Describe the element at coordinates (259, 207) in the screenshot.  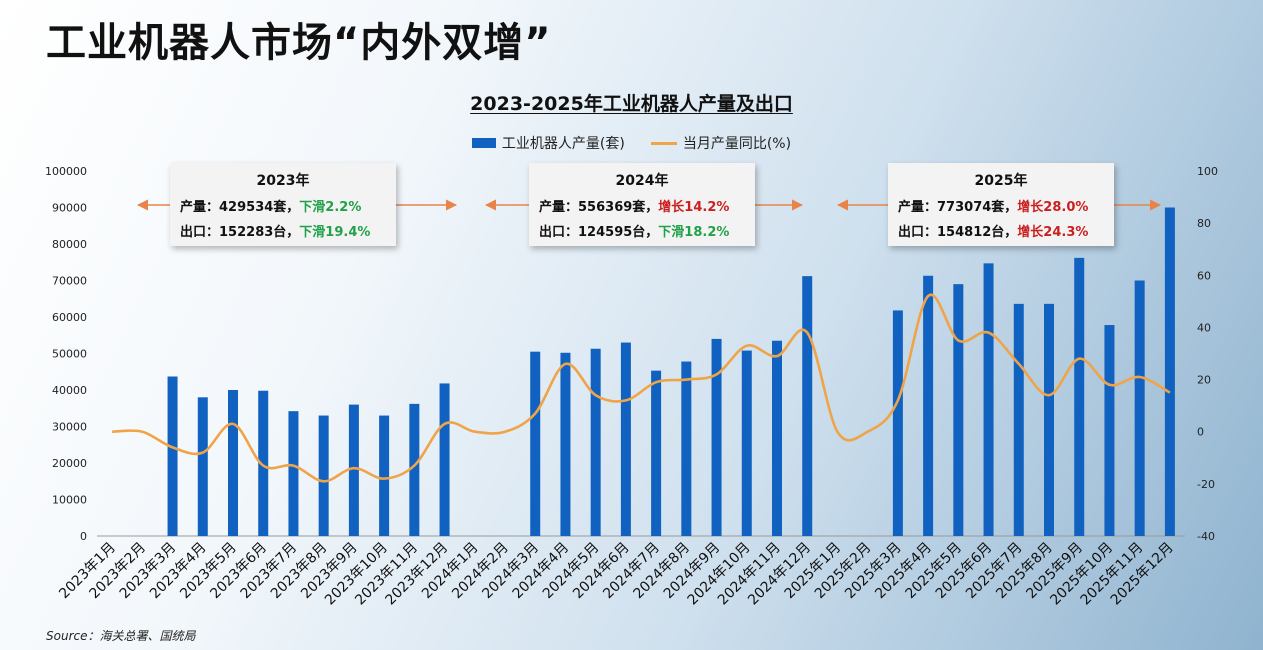
I see `production-value: 429534套，` at that location.